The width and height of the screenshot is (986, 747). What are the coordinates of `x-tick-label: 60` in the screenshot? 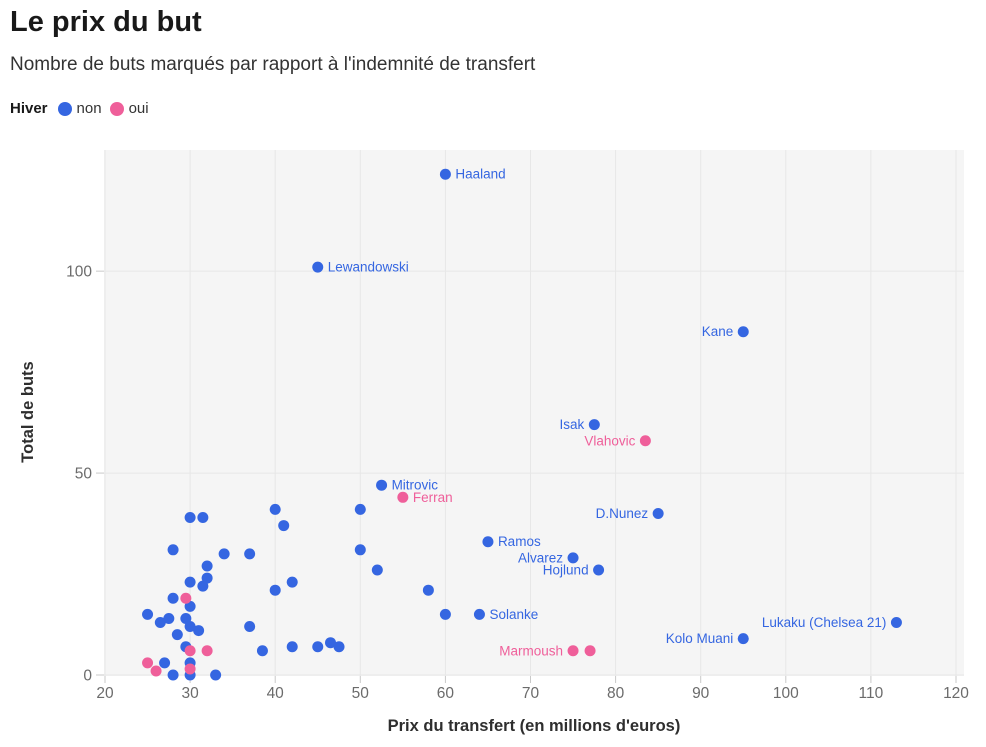 It's located at (446, 693).